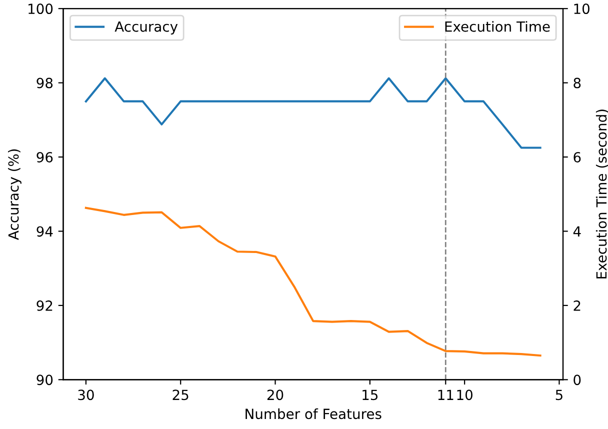 The width and height of the screenshot is (608, 429). What do you see at coordinates (559, 395) in the screenshot?
I see `x-tick-label: 5` at bounding box center [559, 395].